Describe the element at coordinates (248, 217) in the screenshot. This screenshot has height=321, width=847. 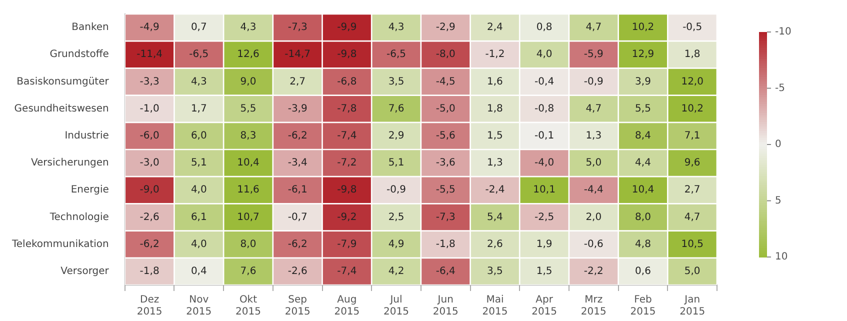
I see `data-label: 10,7` at that location.